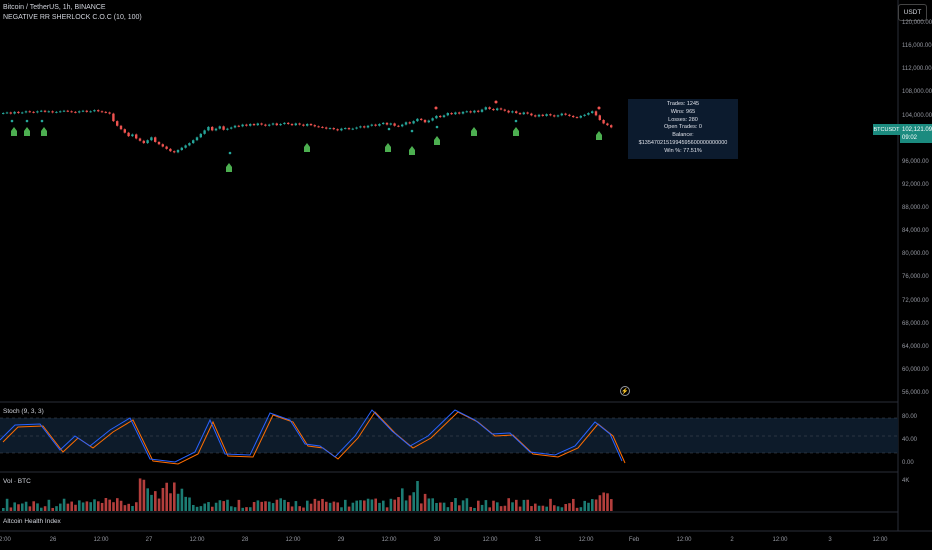  I want to click on time-tick-label: 12:00, so click(197, 540).